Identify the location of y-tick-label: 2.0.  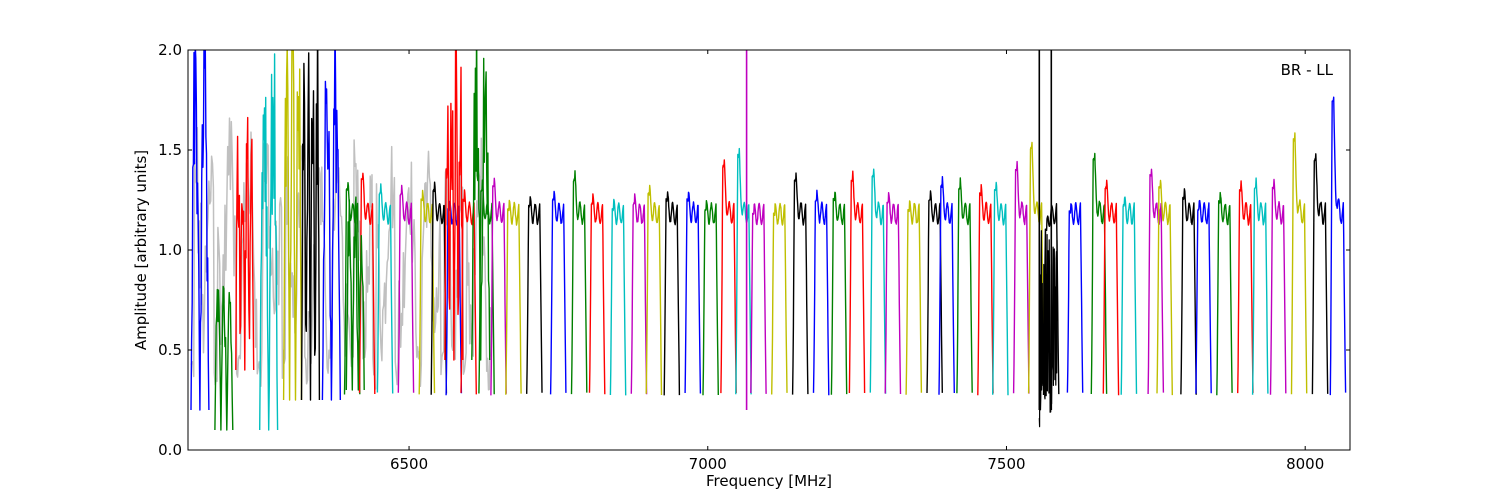
(170, 50).